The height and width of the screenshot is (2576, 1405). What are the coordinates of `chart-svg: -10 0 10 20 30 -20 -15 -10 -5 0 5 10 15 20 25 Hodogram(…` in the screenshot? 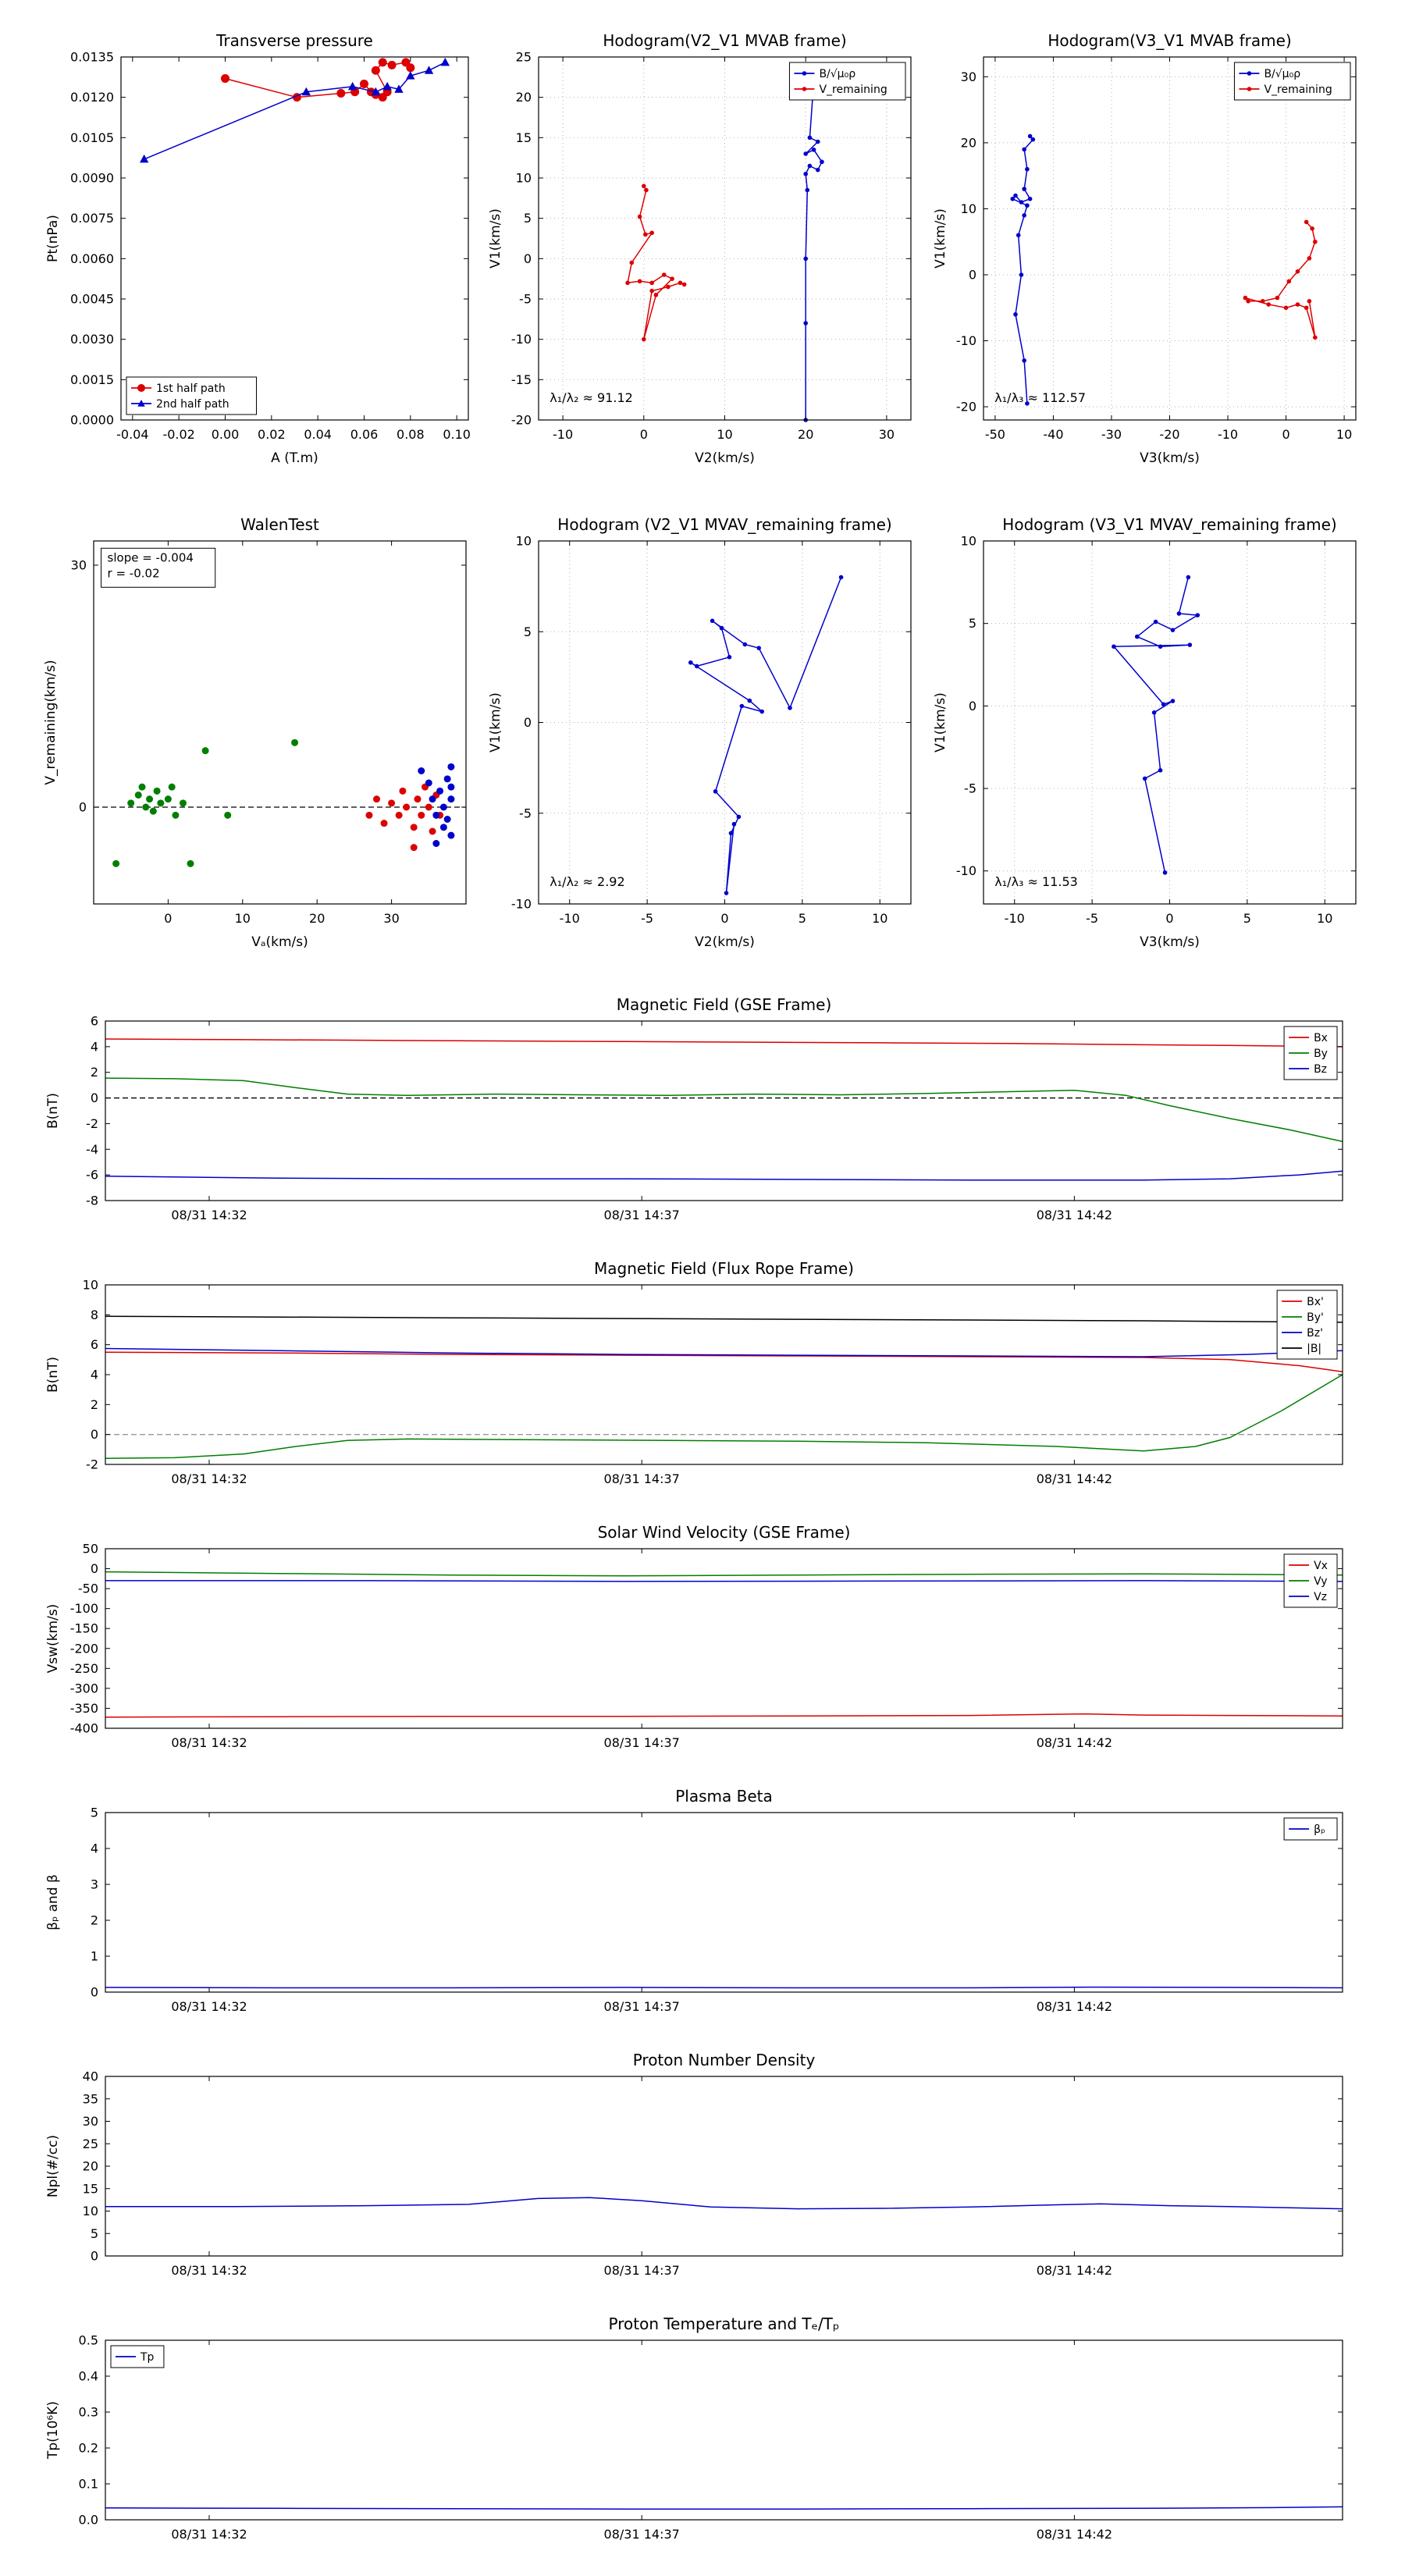 It's located at (700, 248).